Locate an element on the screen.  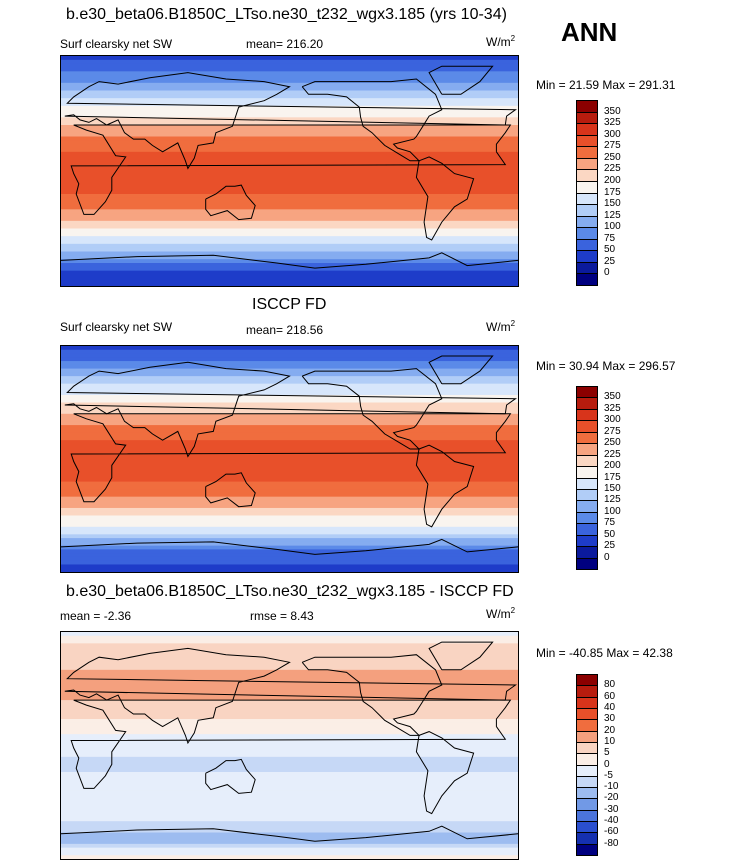
colorbar-tick-label: 325 is located at coordinates (612, 408).